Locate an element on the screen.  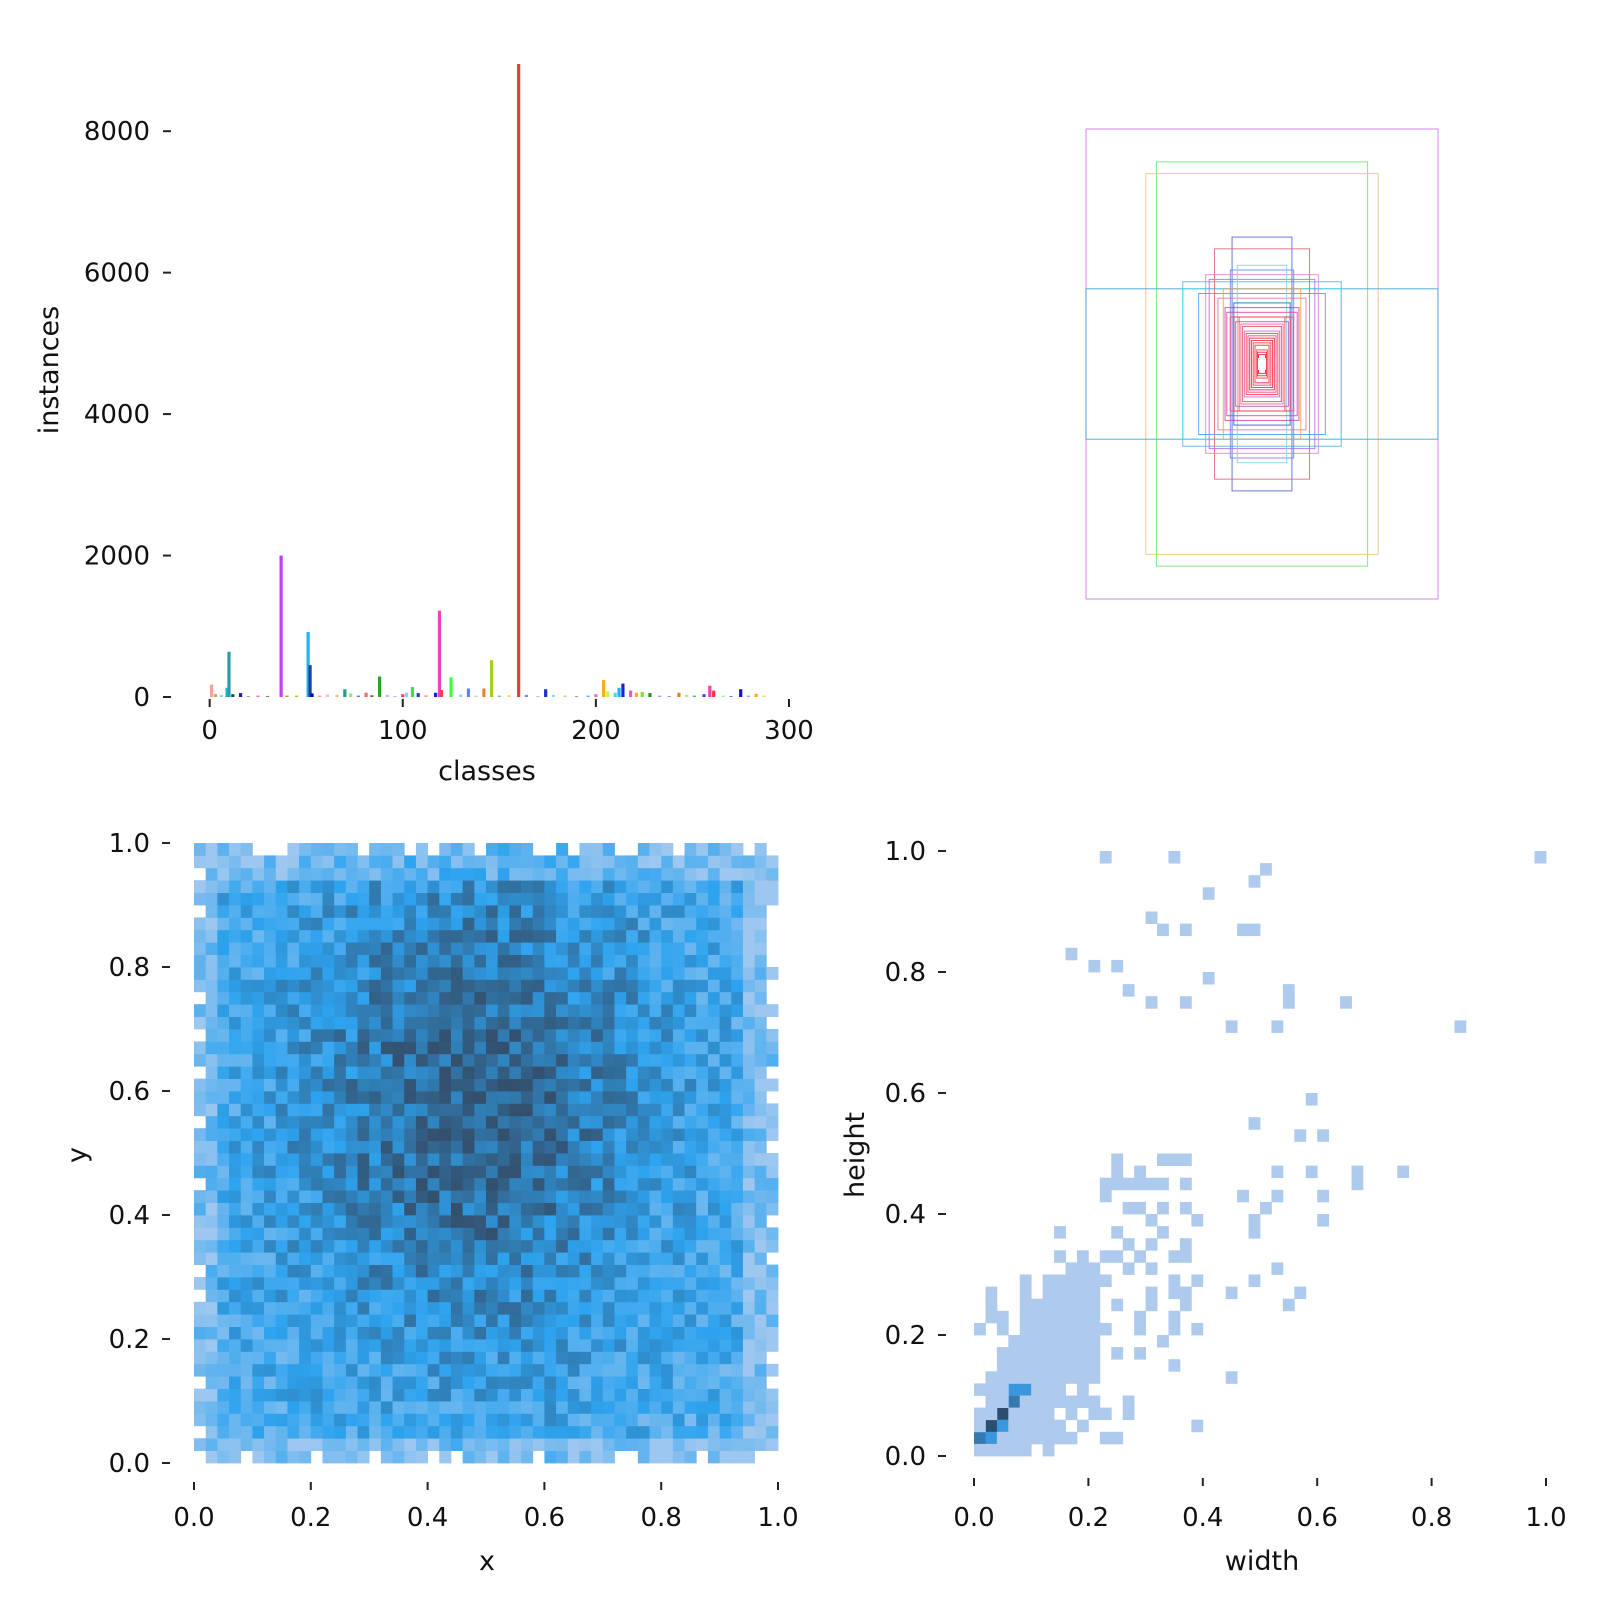
xy-y-ticks: 0.00.20.40.60.81.0 is located at coordinates (139, 1154).